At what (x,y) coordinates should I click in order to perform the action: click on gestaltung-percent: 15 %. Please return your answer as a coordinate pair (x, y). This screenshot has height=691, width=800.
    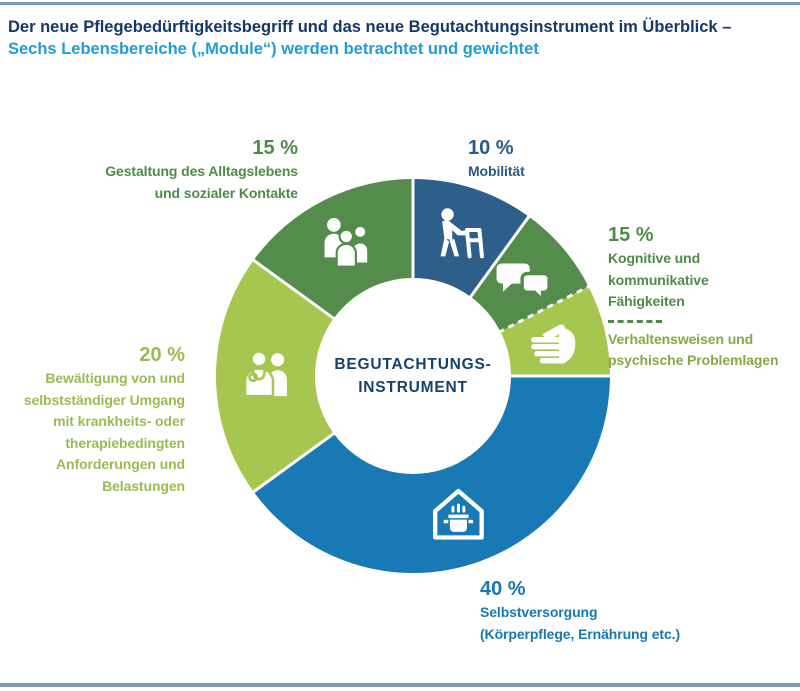
    Looking at the image, I should click on (275, 148).